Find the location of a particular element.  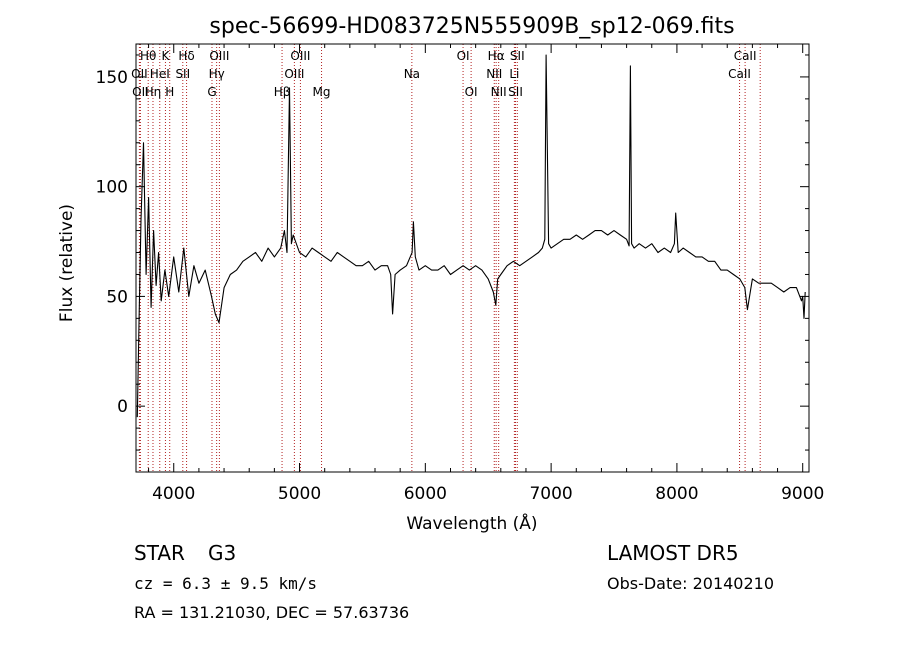

line-label-14: Na is located at coordinates (412, 74).